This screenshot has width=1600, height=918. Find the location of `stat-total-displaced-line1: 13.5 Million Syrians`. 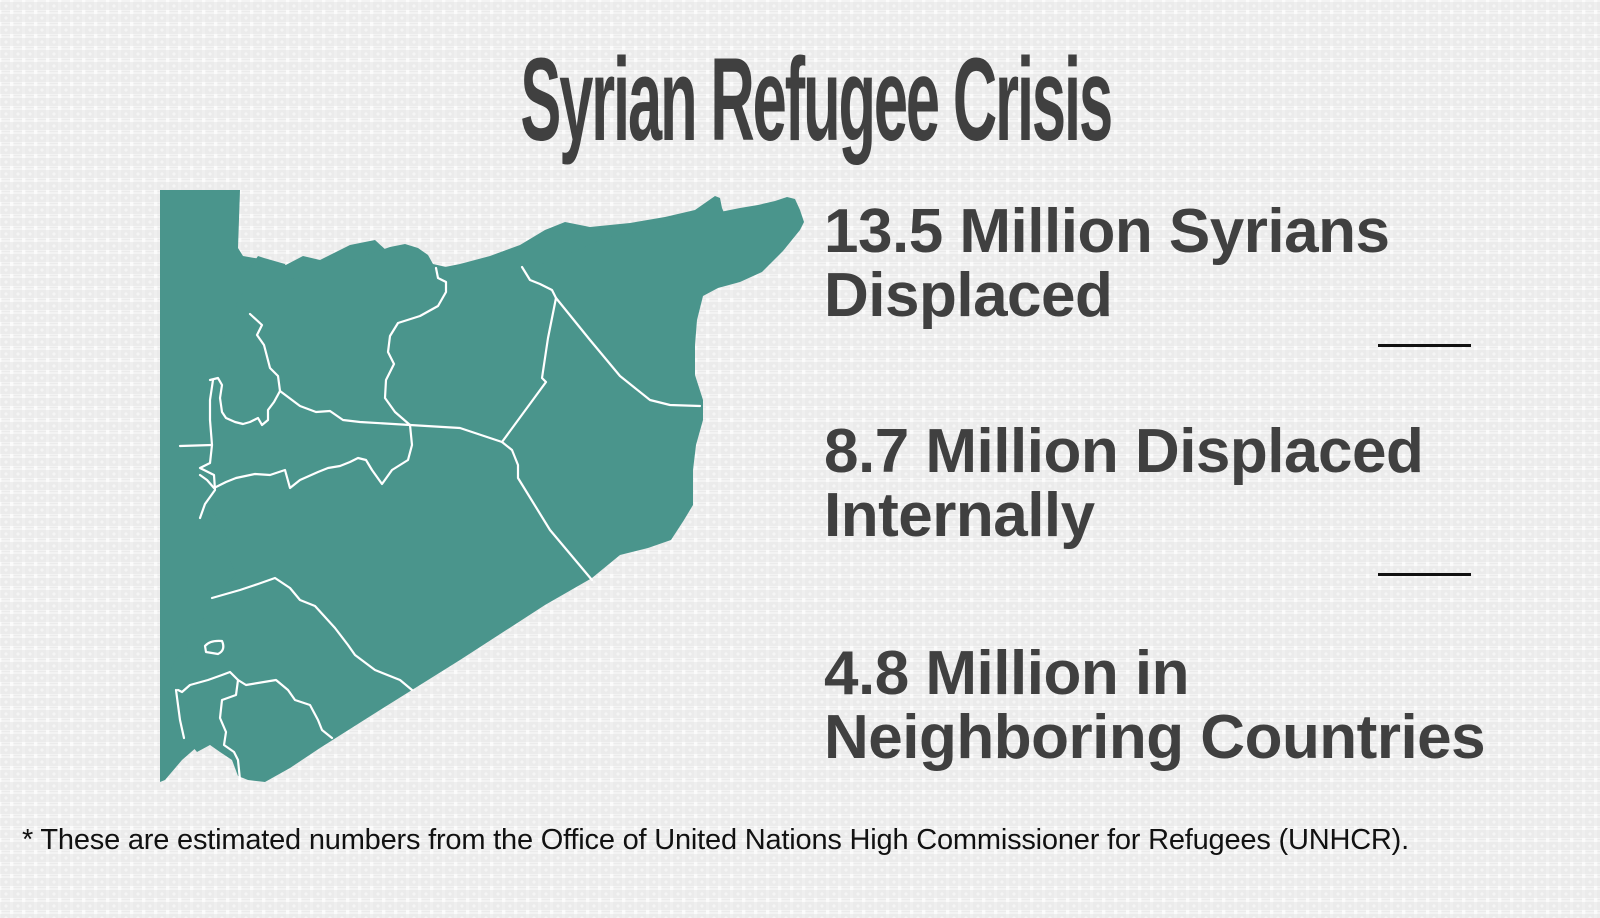

stat-total-displaced-line1: 13.5 Million Syrians is located at coordinates (1107, 231).